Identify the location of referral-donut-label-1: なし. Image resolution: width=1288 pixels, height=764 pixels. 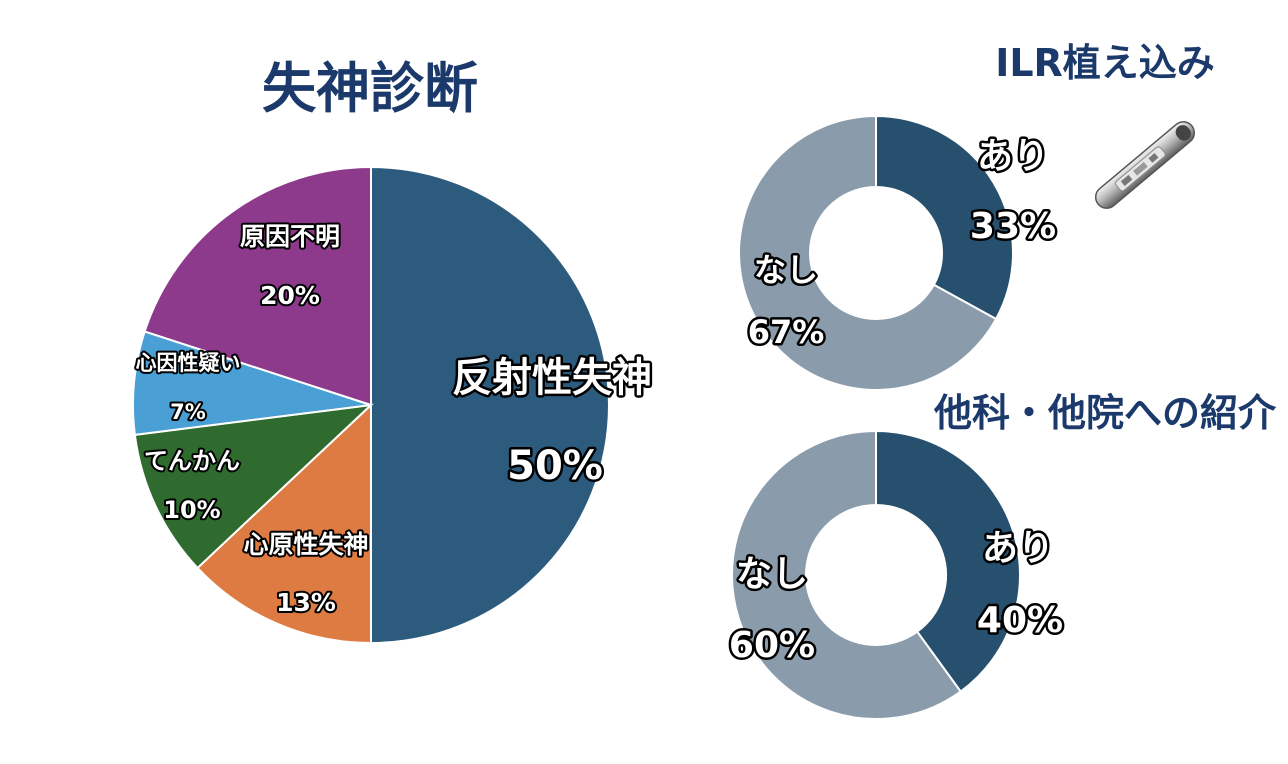
(772, 574).